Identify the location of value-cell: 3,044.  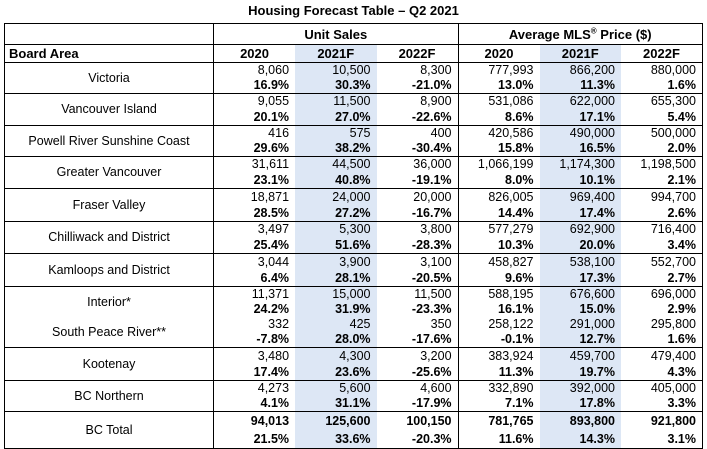
(254, 261).